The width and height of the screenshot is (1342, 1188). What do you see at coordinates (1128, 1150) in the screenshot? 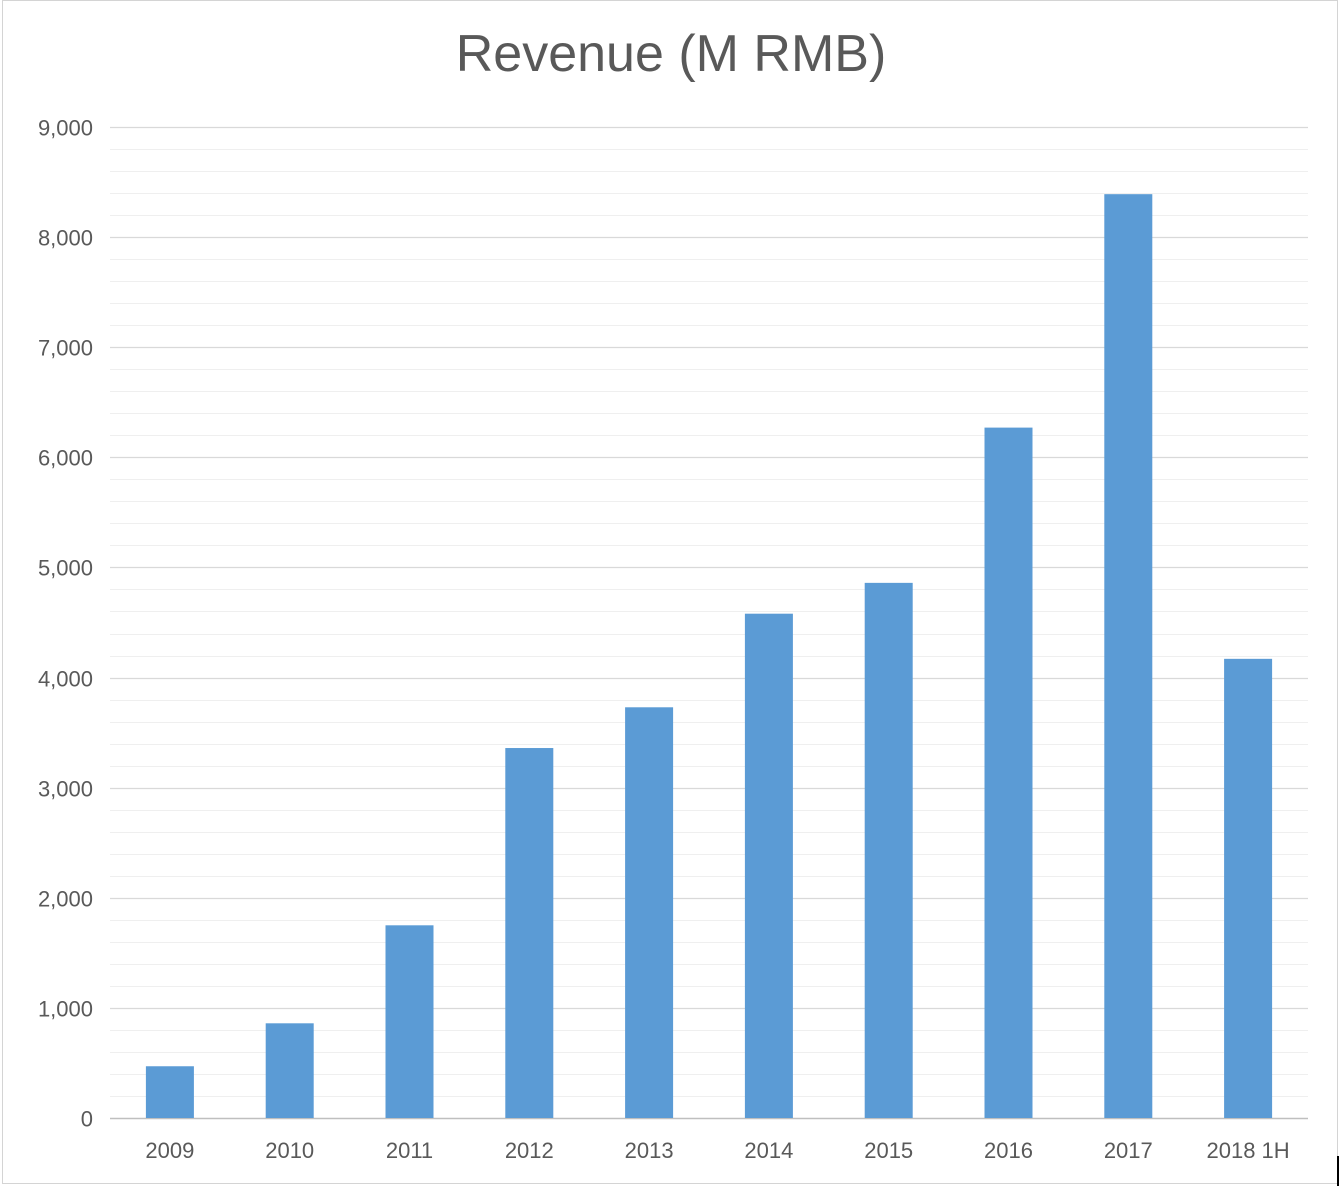
I see `x-tick-label: 2017` at bounding box center [1128, 1150].